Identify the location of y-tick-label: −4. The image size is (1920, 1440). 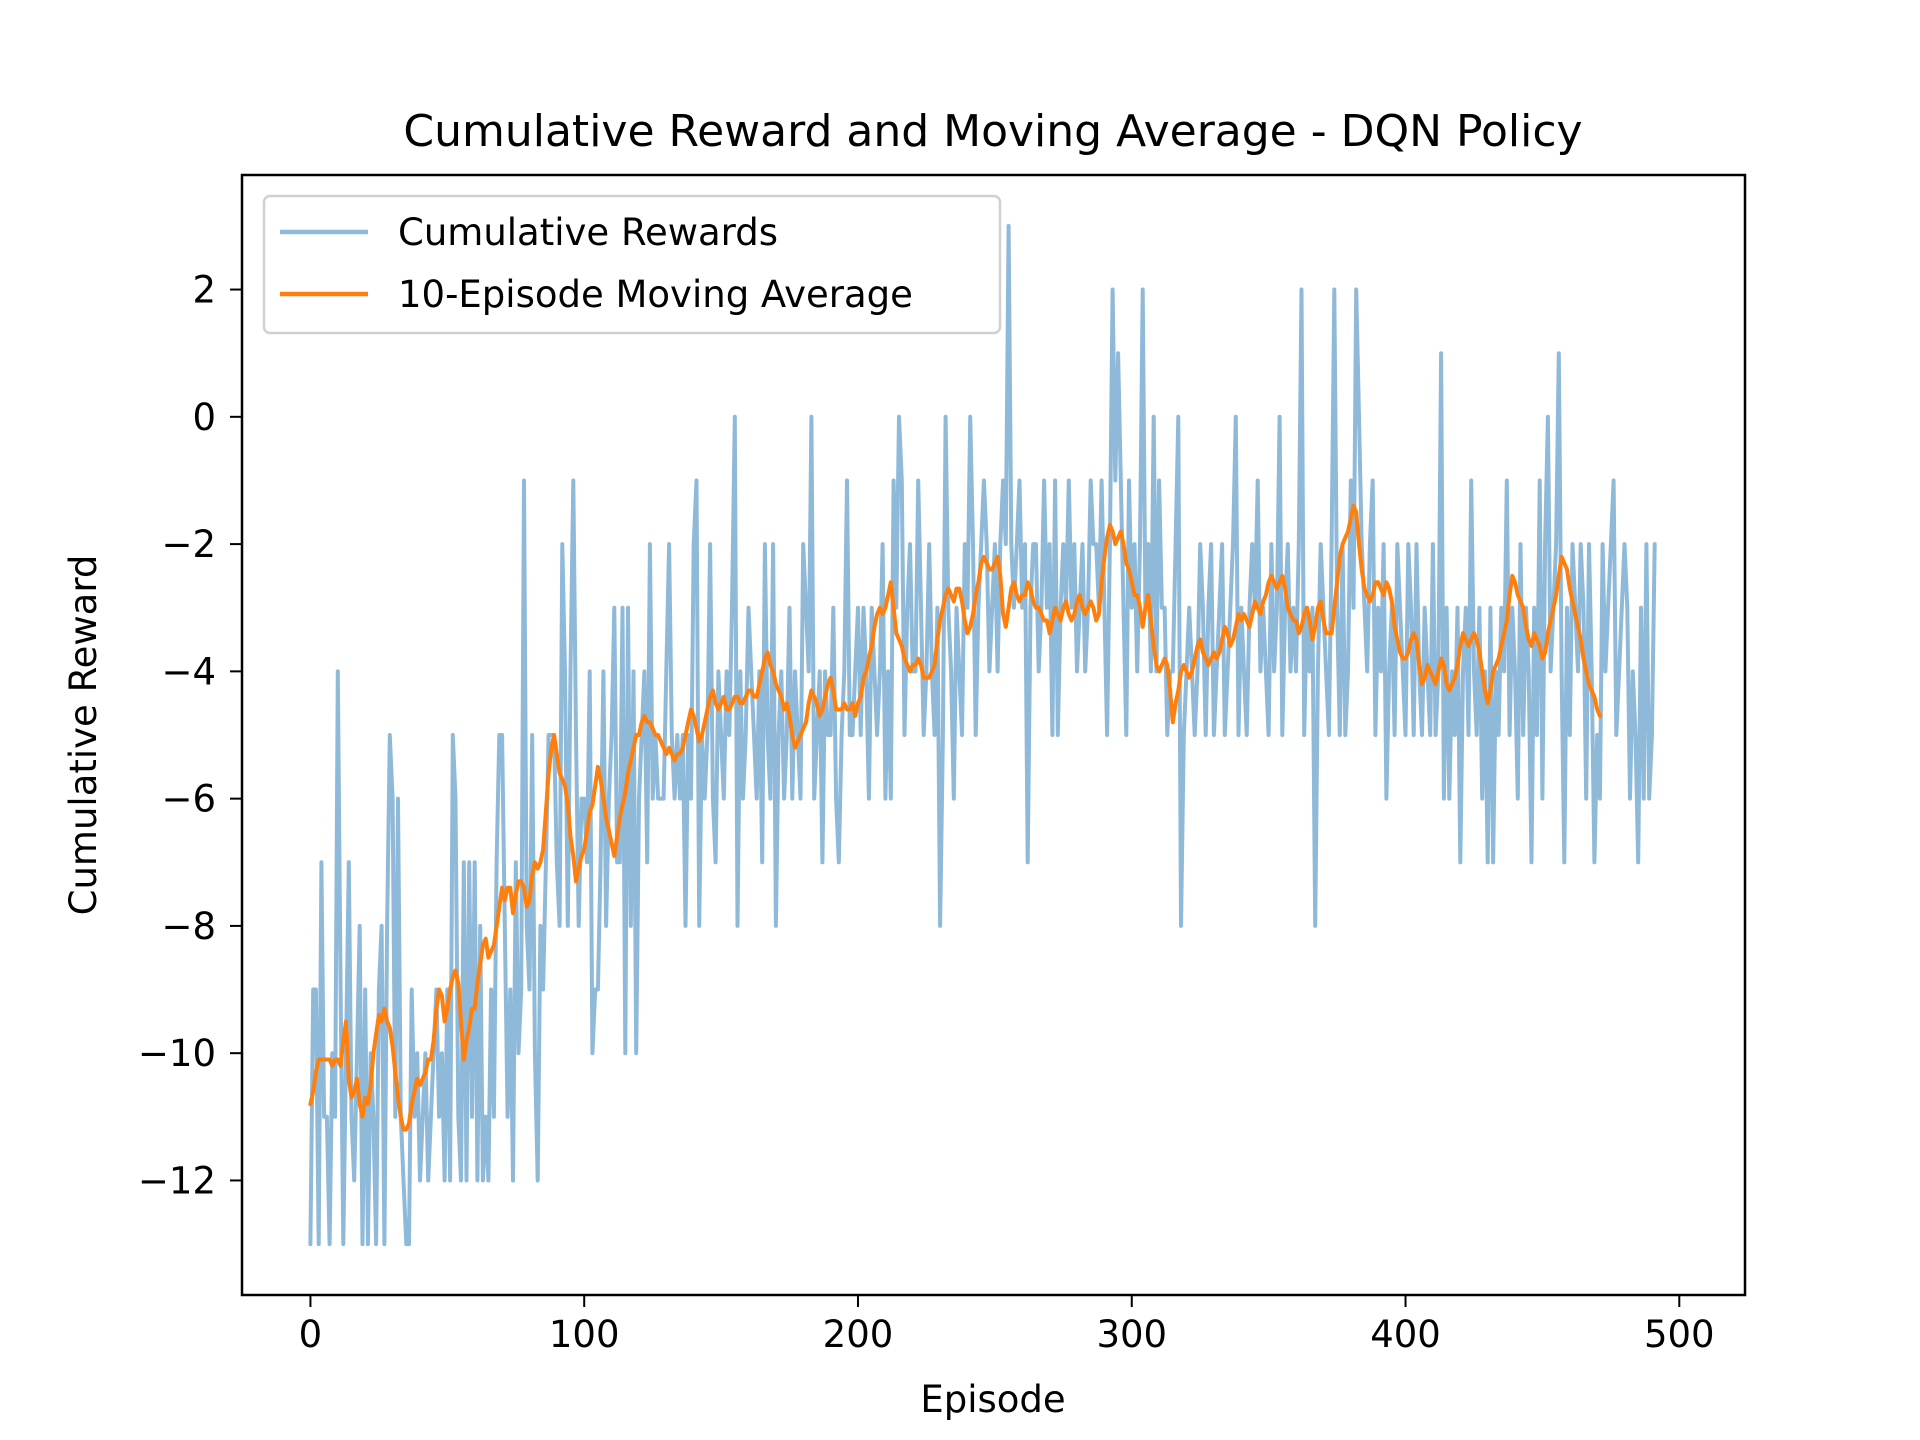
(188, 671).